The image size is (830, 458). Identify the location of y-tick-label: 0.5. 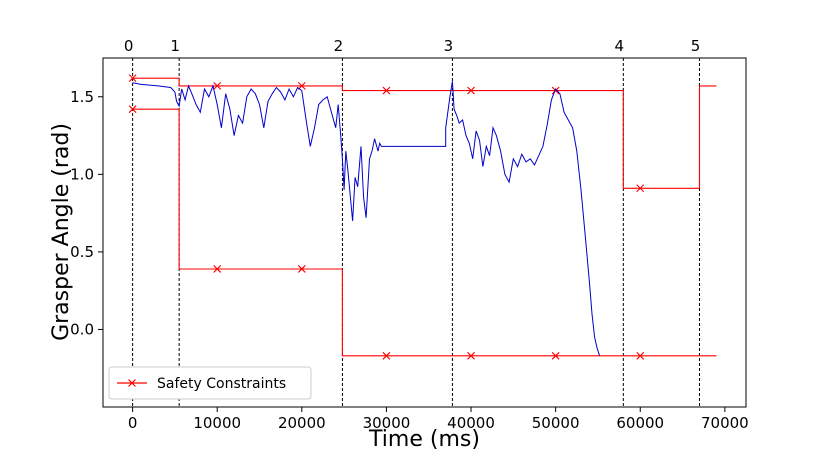
(82, 252).